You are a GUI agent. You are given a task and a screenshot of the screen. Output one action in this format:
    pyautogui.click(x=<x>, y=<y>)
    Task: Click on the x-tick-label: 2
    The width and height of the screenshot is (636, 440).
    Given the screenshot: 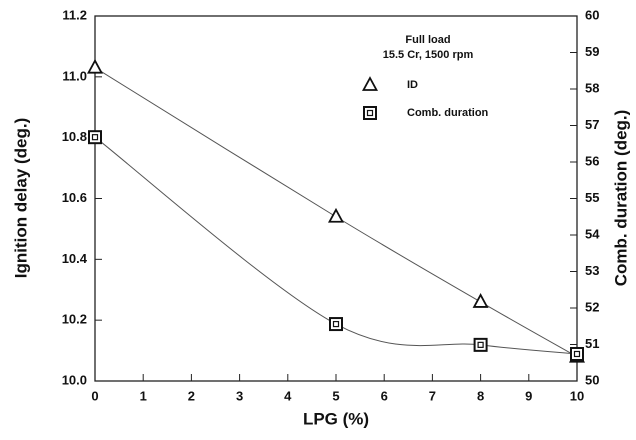 What is the action you would take?
    pyautogui.click(x=191, y=395)
    